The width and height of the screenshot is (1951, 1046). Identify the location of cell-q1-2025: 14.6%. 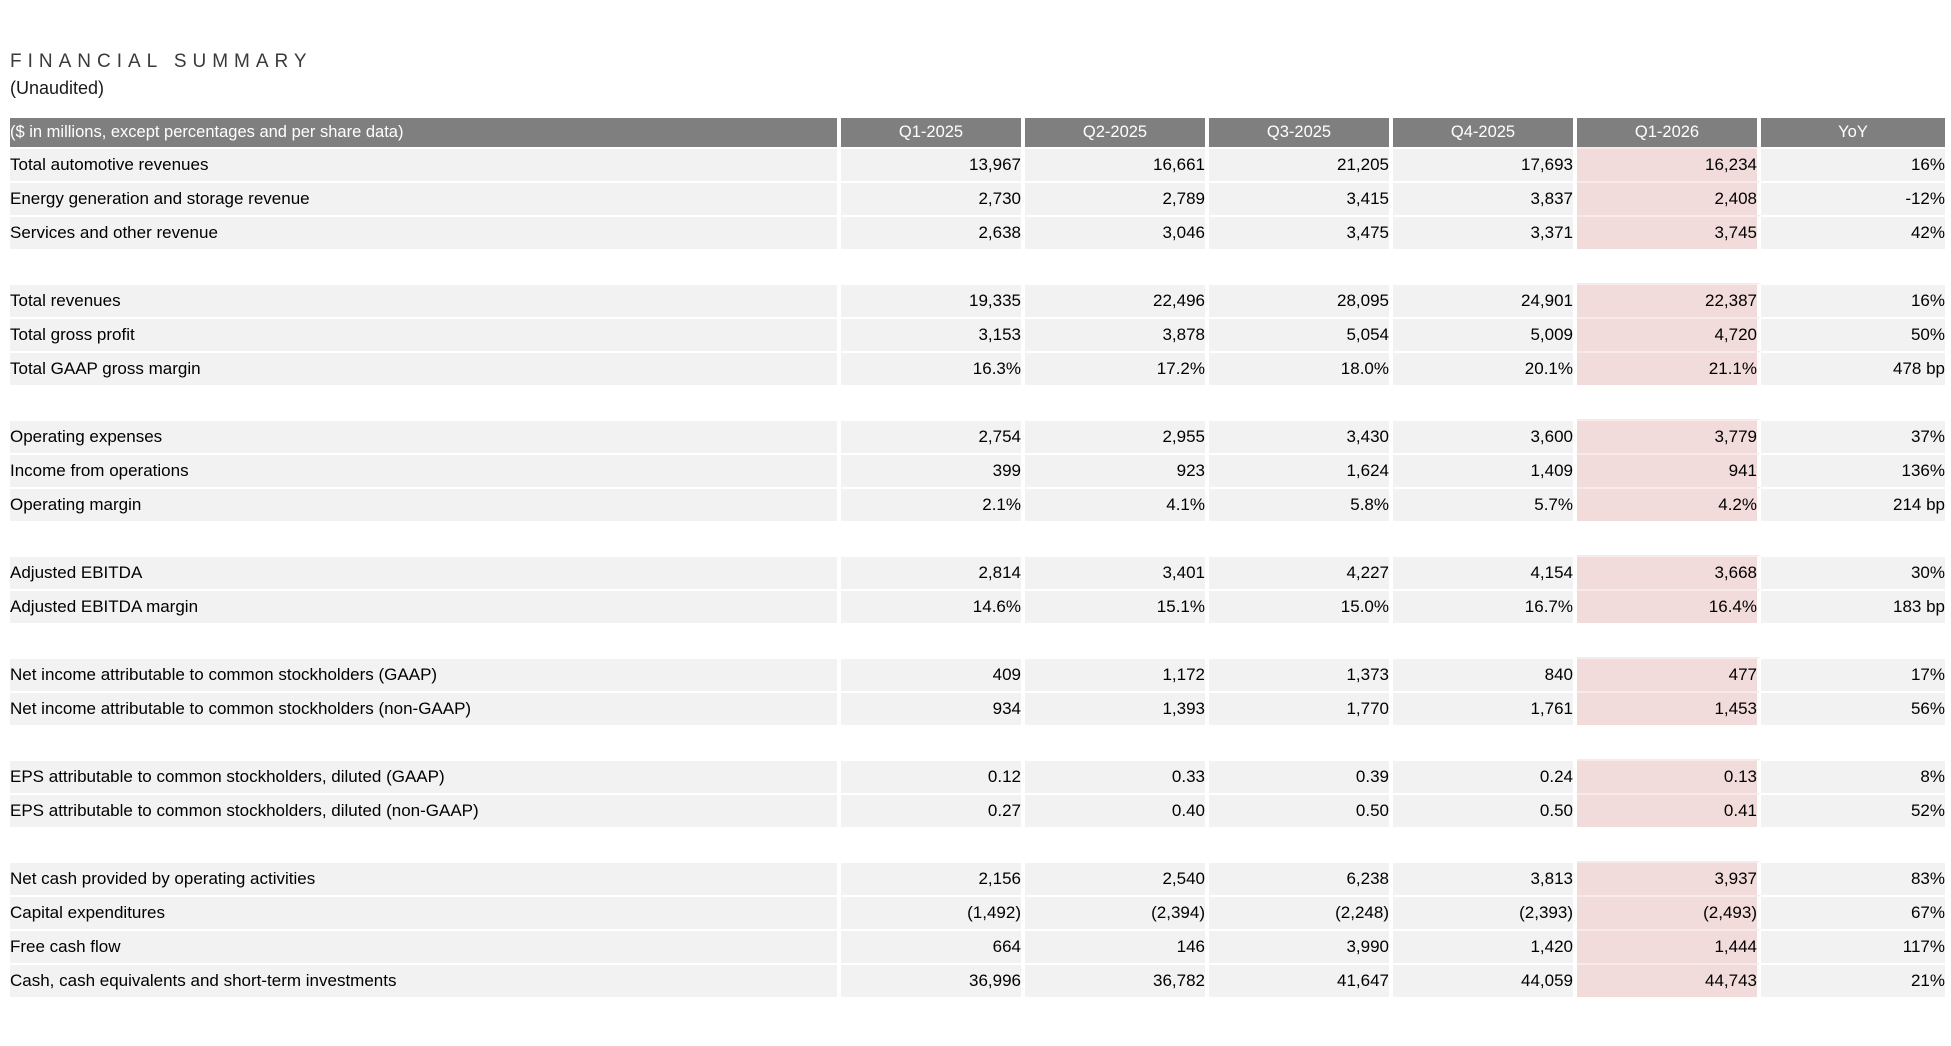
(933, 606).